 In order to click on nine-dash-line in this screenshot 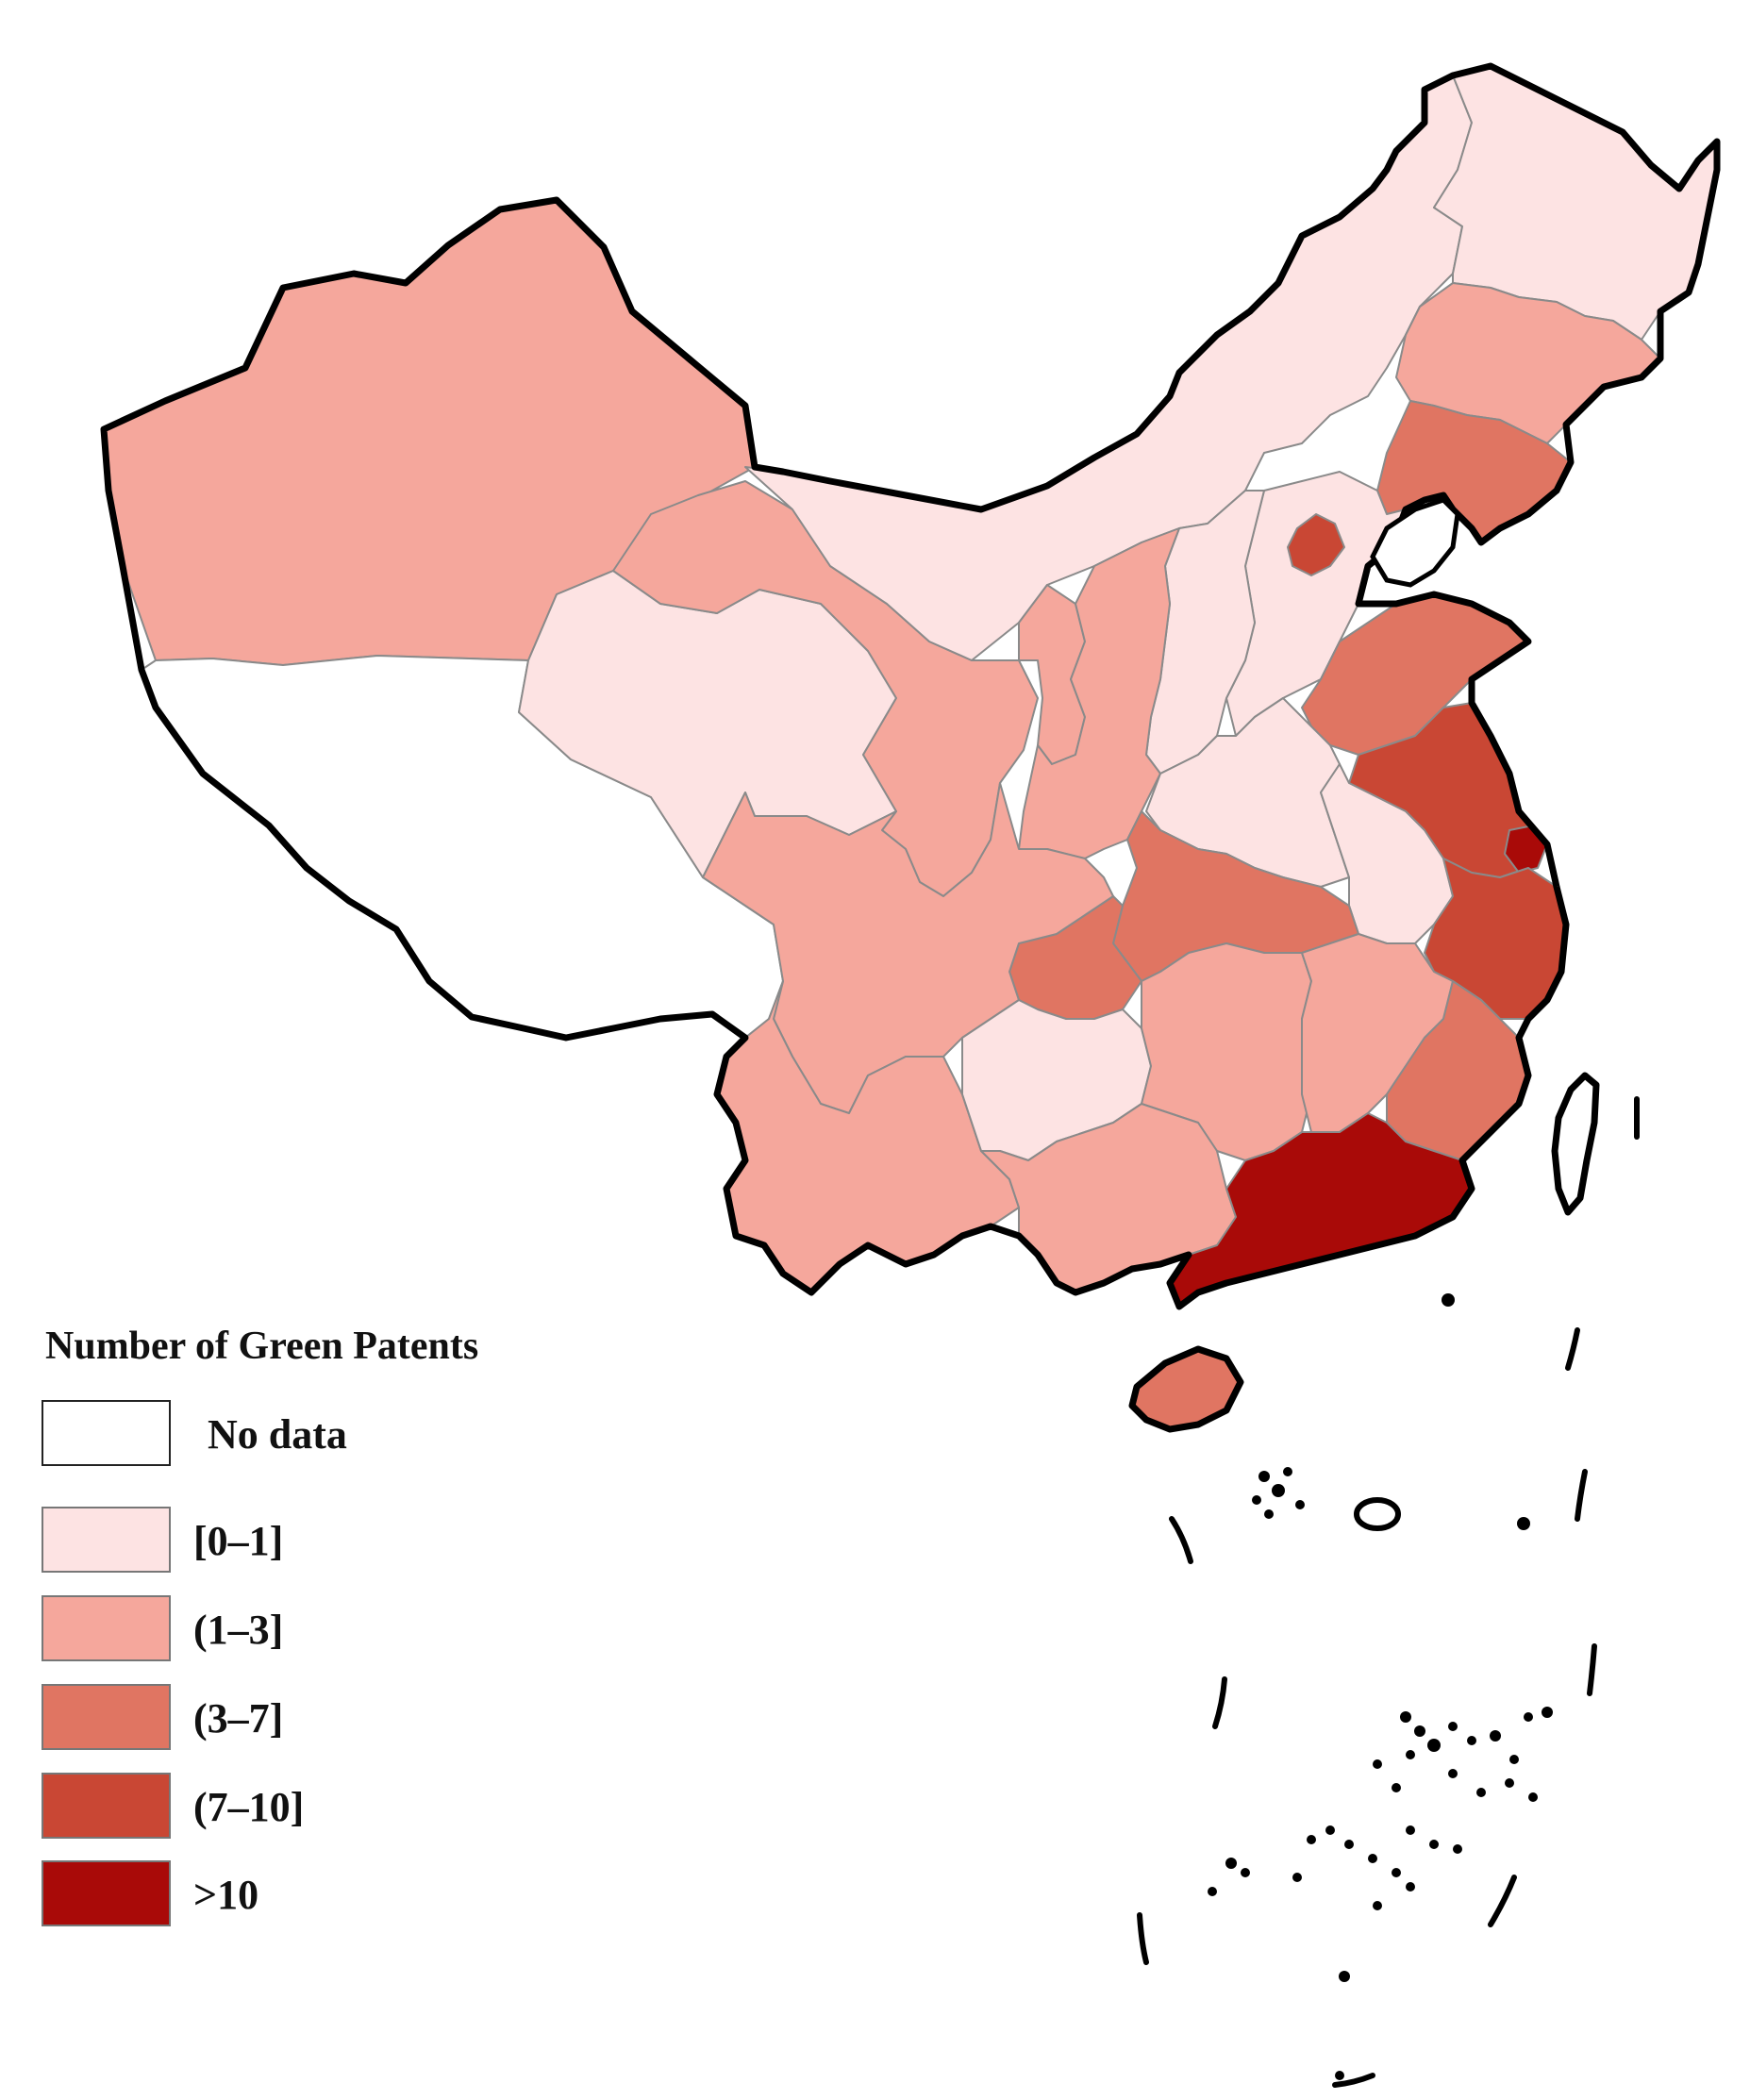, I will do `click(1389, 1592)`.